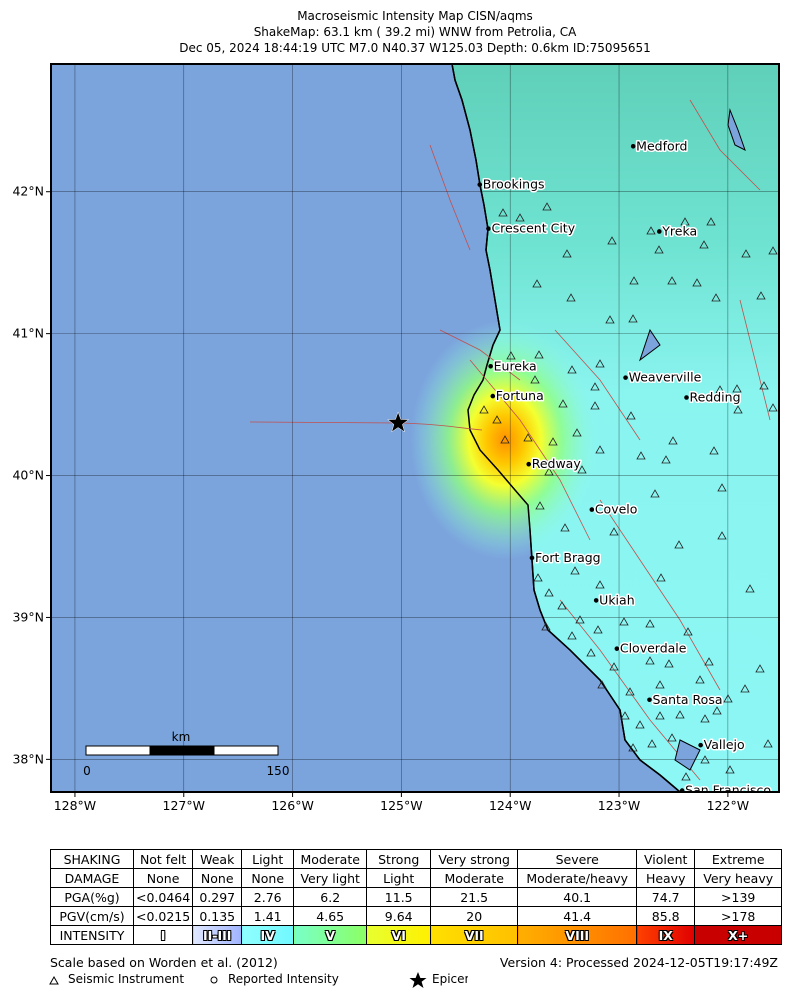 This screenshot has width=788, height=1004. Describe the element at coordinates (577, 916) in the screenshot. I see `legend-cell: 41.4` at that location.